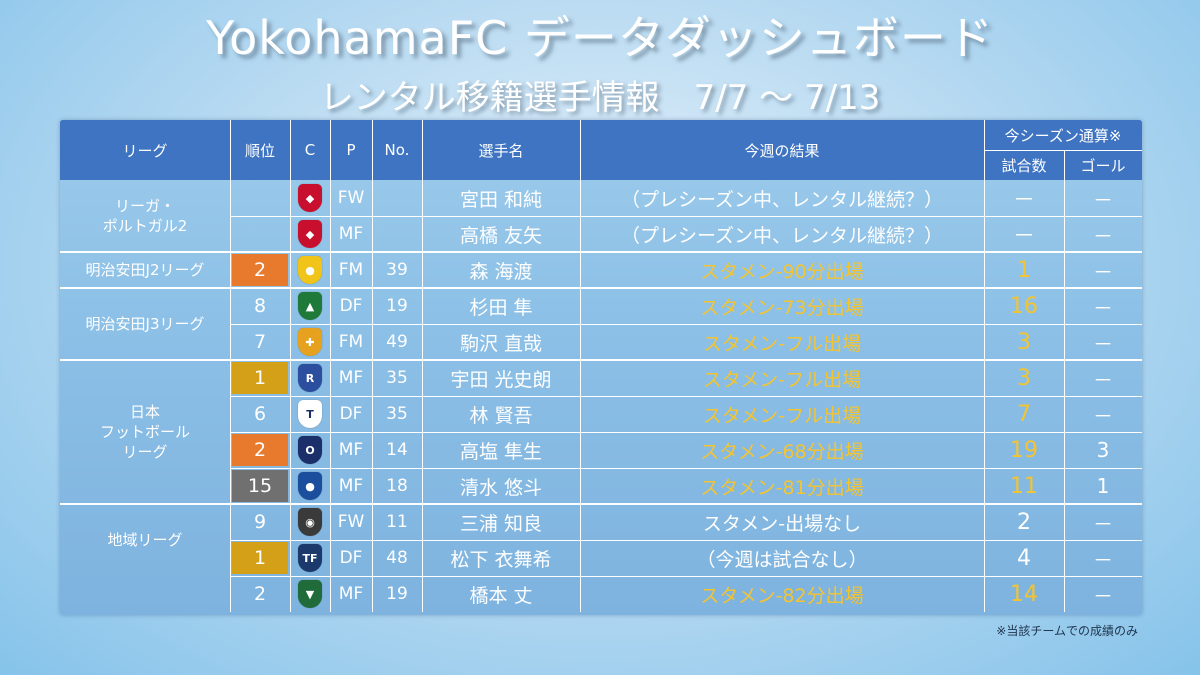 Image resolution: width=1200 pixels, height=675 pixels. What do you see at coordinates (501, 379) in the screenshot?
I see `player-name: 宇田 光史朗` at bounding box center [501, 379].